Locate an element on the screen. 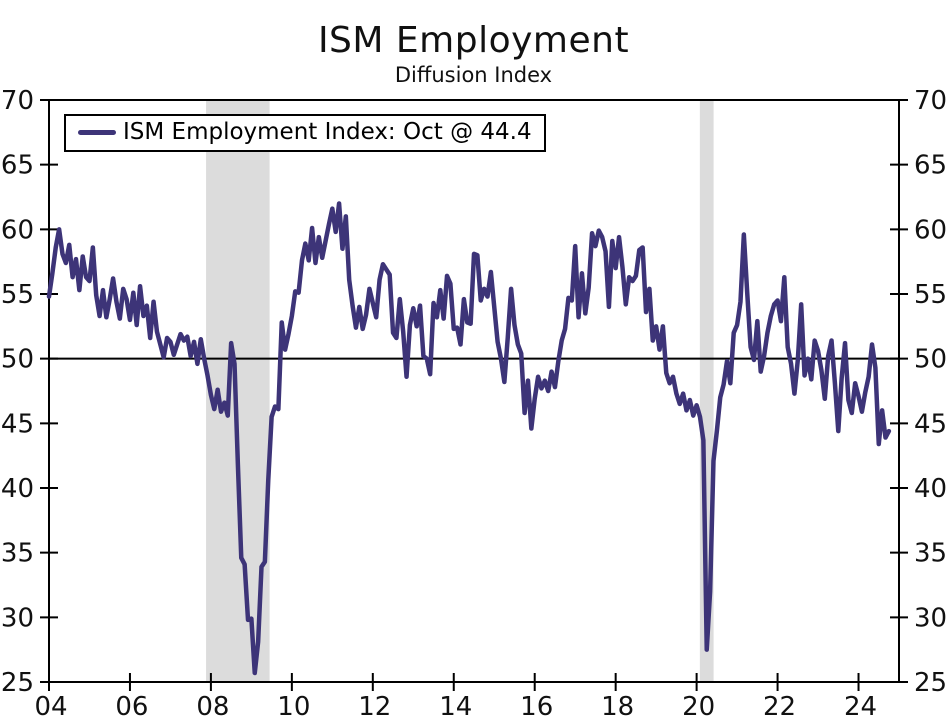 This screenshot has width=947, height=727. y-tick-label-left: 30 is located at coordinates (17, 618).